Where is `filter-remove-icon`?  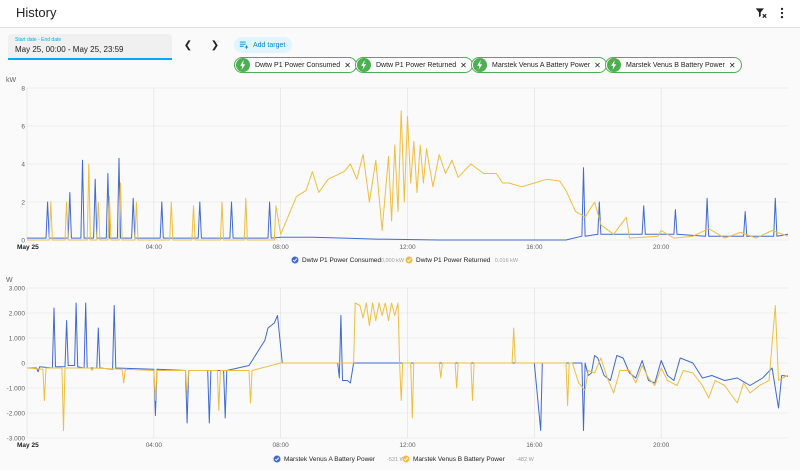 filter-remove-icon is located at coordinates (761, 13).